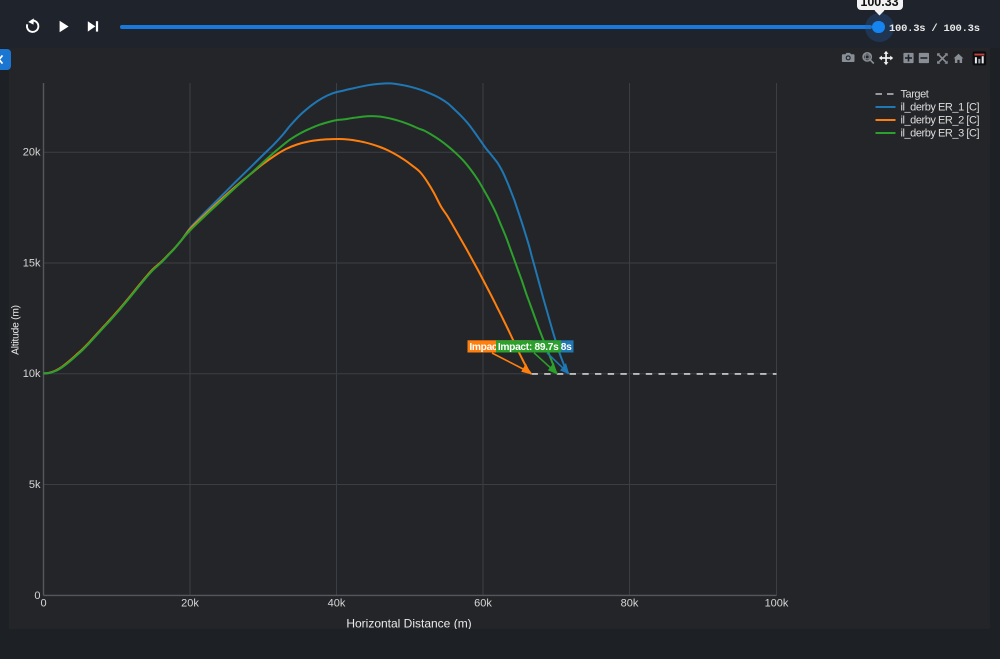 This screenshot has width=1000, height=659. Describe the element at coordinates (940, 121) in the screenshot. I see `svg-text: il_derby ER_2 [C]` at that location.